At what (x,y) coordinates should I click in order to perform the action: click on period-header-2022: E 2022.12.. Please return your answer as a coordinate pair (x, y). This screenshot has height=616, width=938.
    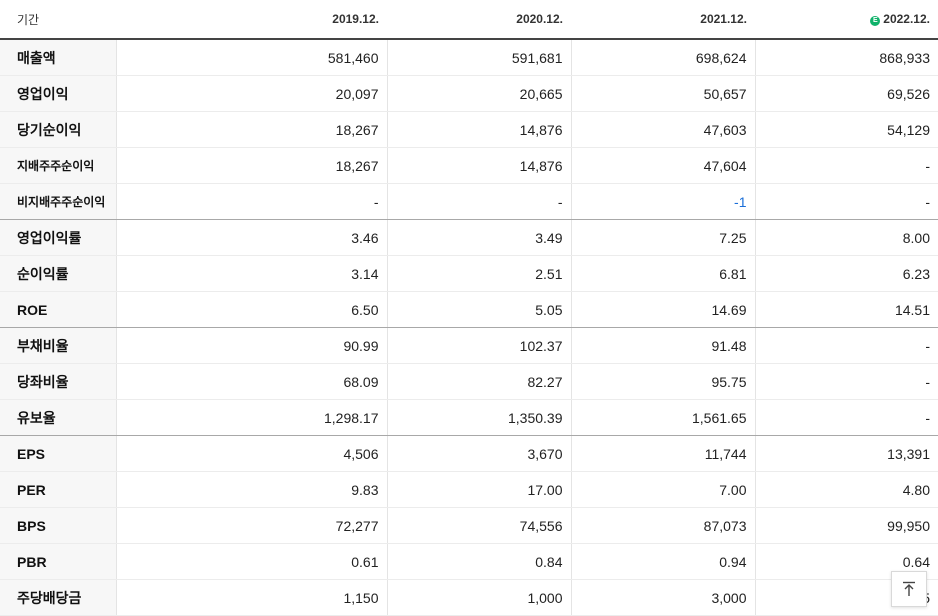
    Looking at the image, I should click on (846, 20).